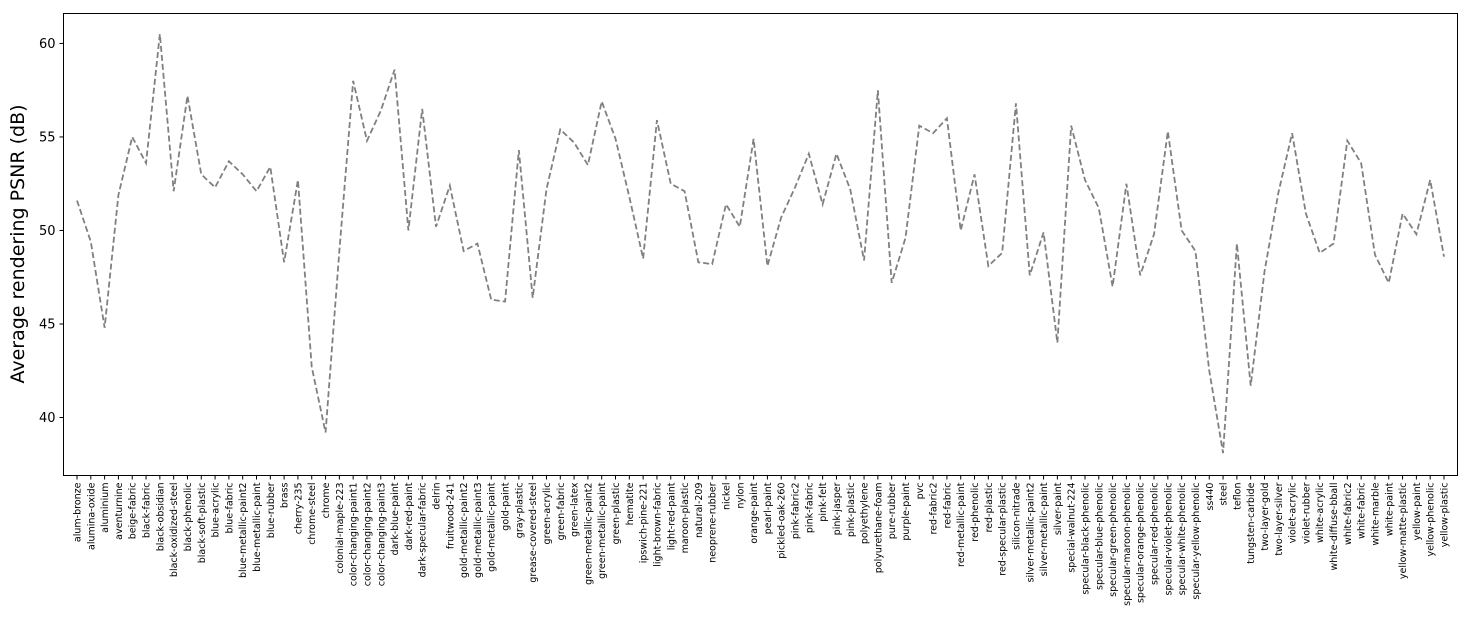 The height and width of the screenshot is (640, 1471). I want to click on x-tick-label: specular-orange-phenolic, so click(1141, 542).